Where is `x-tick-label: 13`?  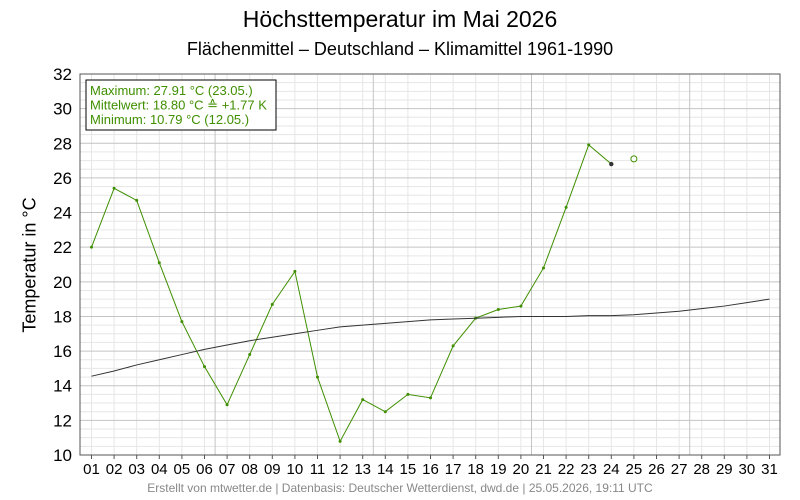
x-tick-label: 13 is located at coordinates (362, 469).